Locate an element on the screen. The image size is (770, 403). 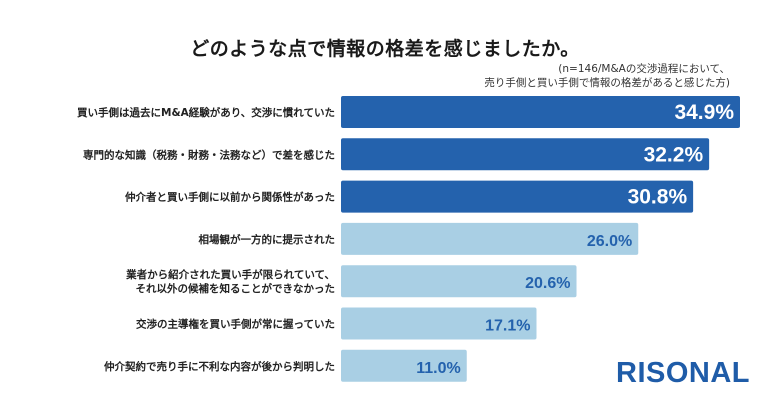
category-label-3-line-0: 相場観が一方的に提示された is located at coordinates (267, 239).